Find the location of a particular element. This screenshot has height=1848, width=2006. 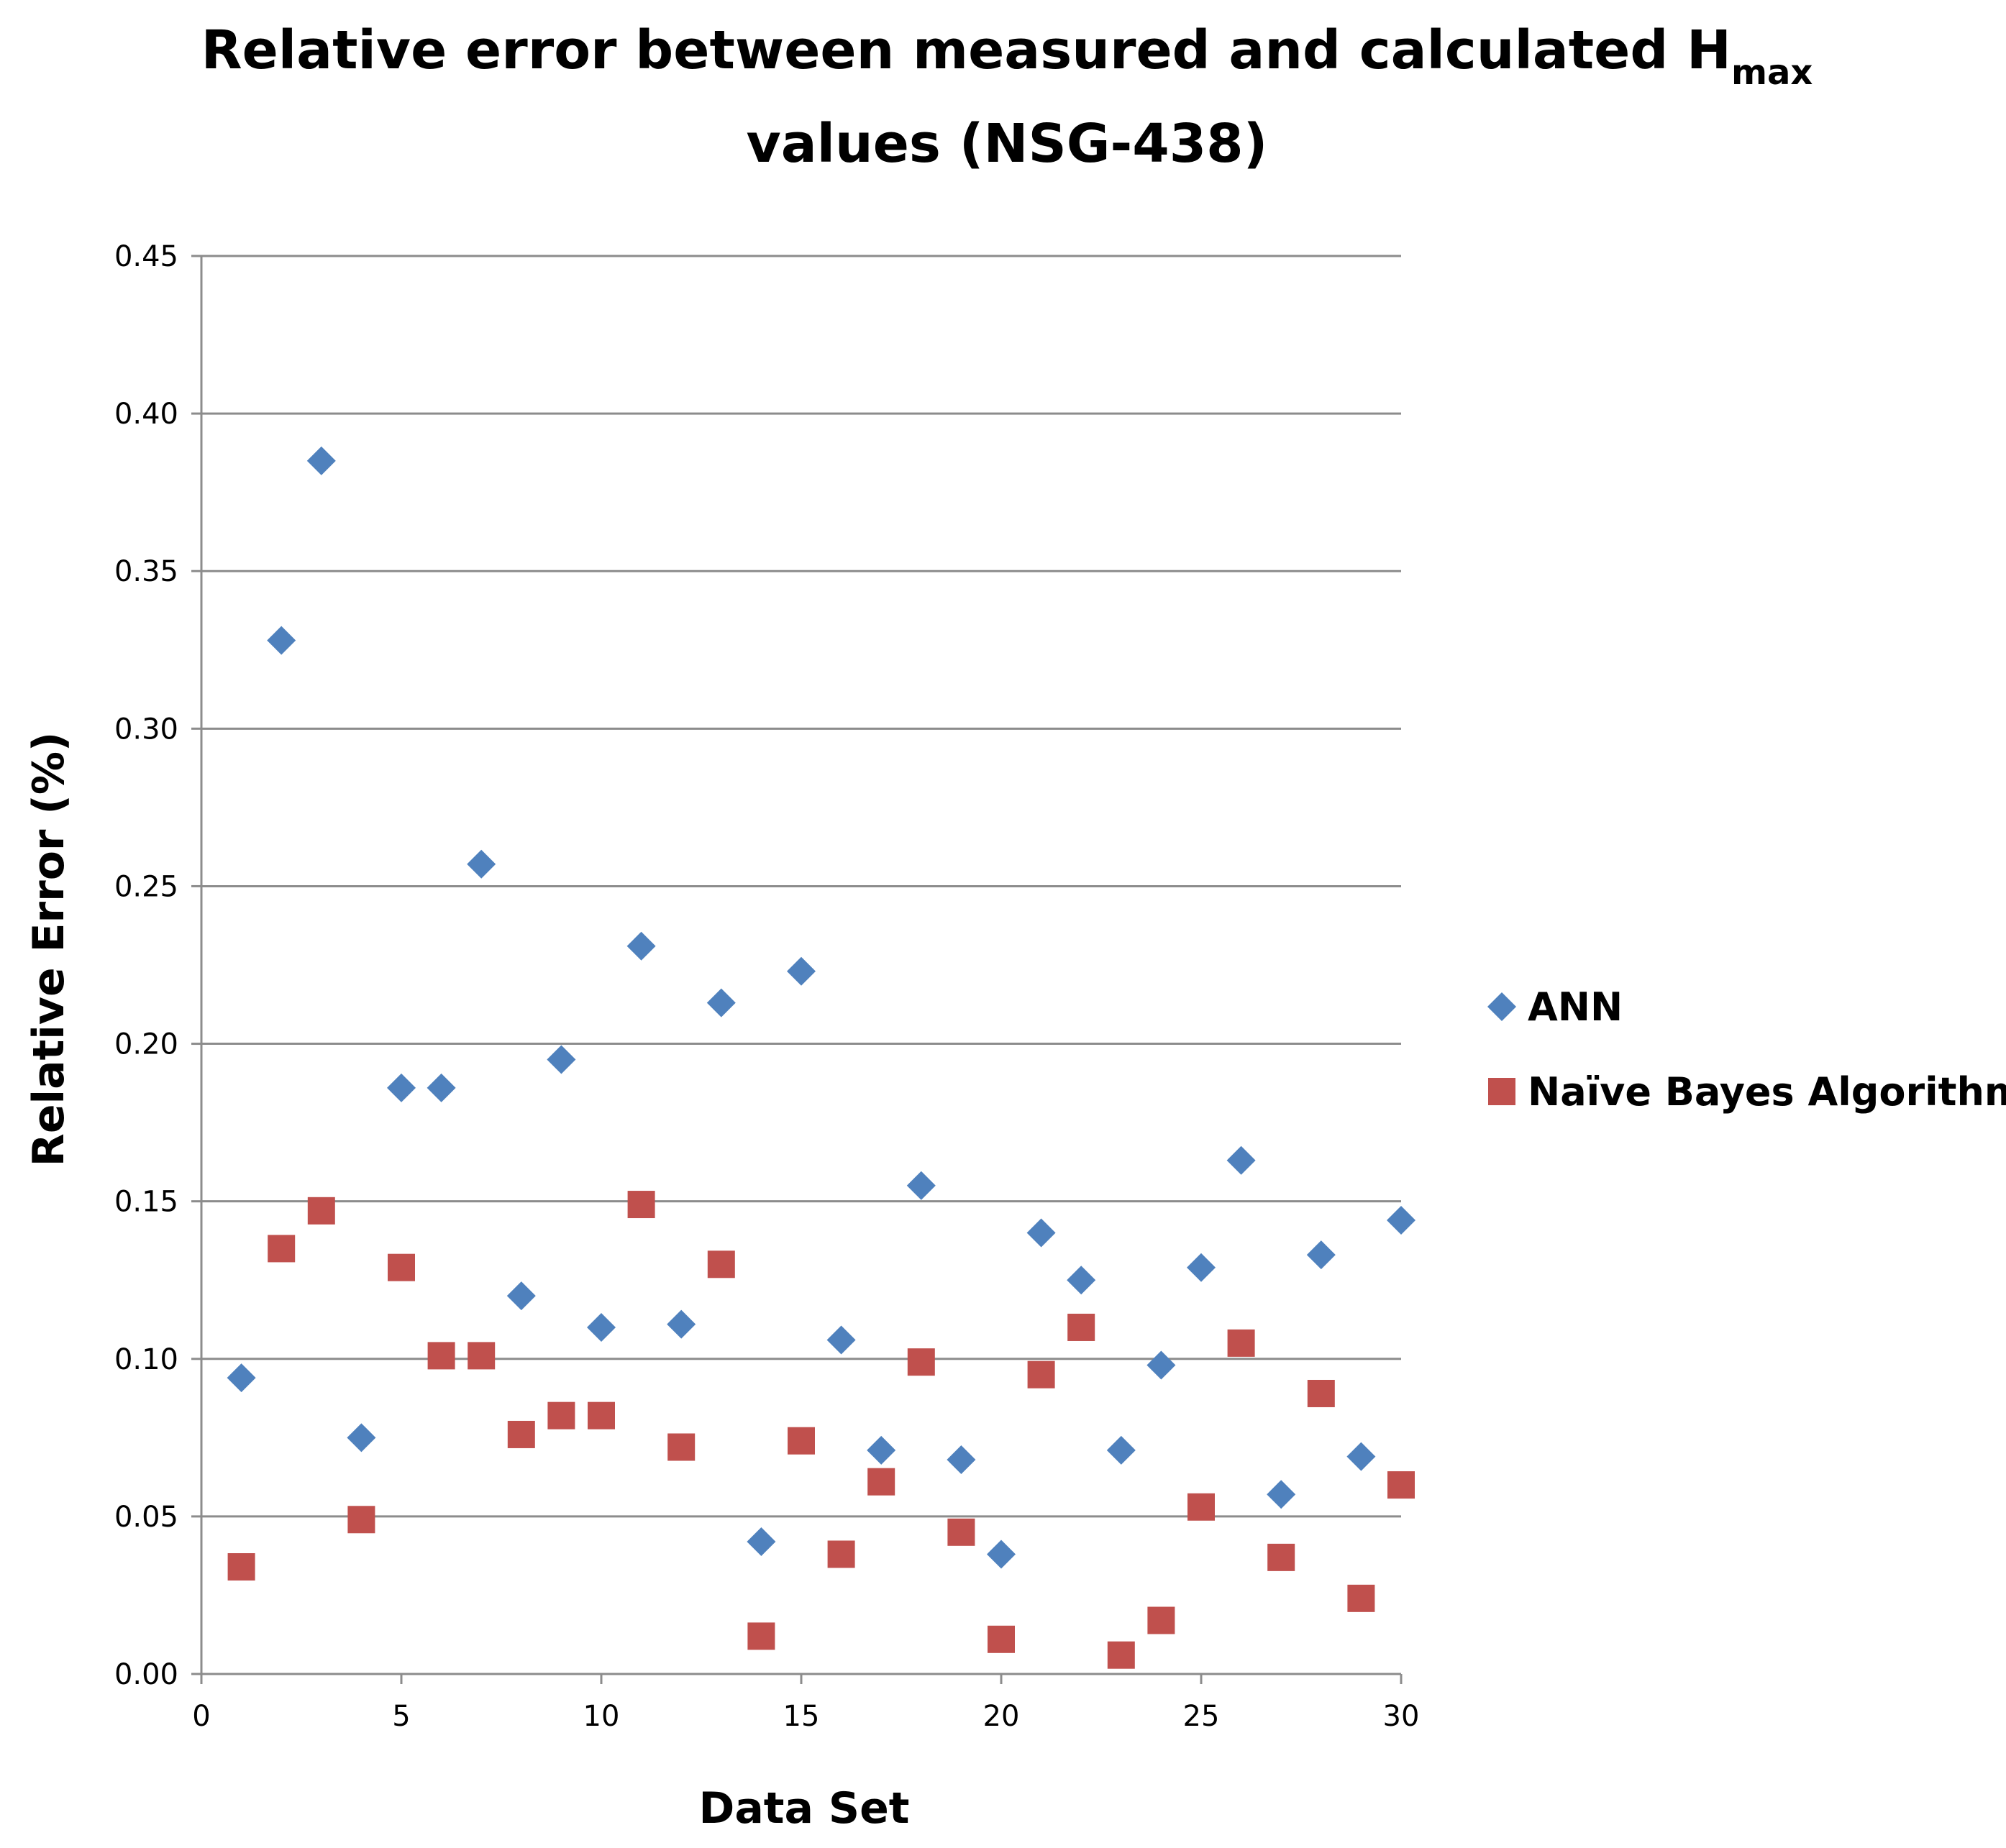

y-tick-label: 0.40 is located at coordinates (146, 414).